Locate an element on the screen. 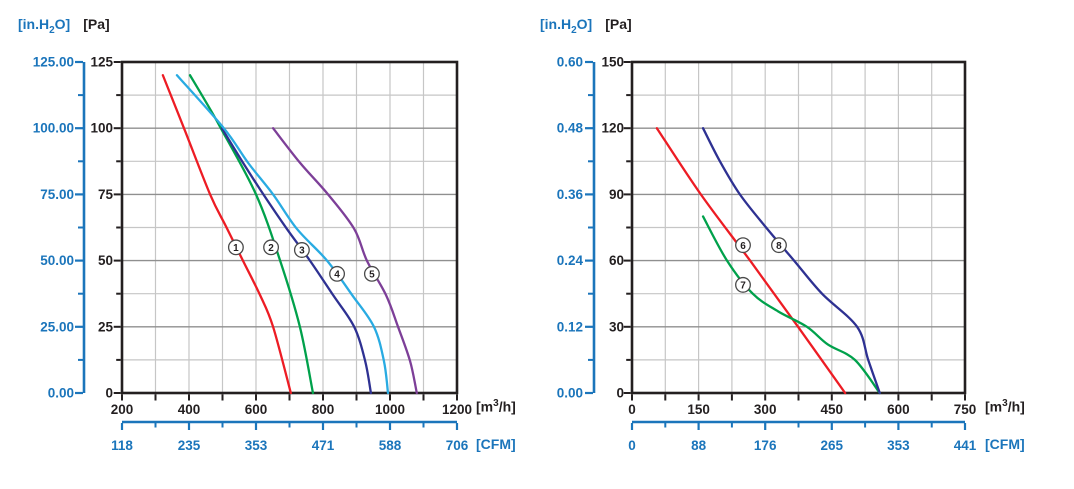  curve-label-number: 8 is located at coordinates (779, 246).